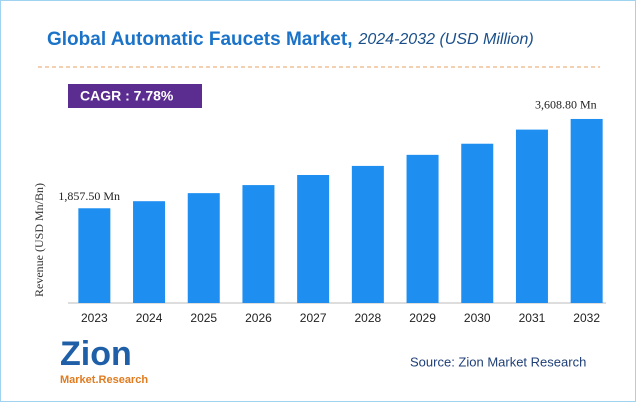 Image resolution: width=636 pixels, height=402 pixels. What do you see at coordinates (96, 354) in the screenshot?
I see `logo-name: Zion` at bounding box center [96, 354].